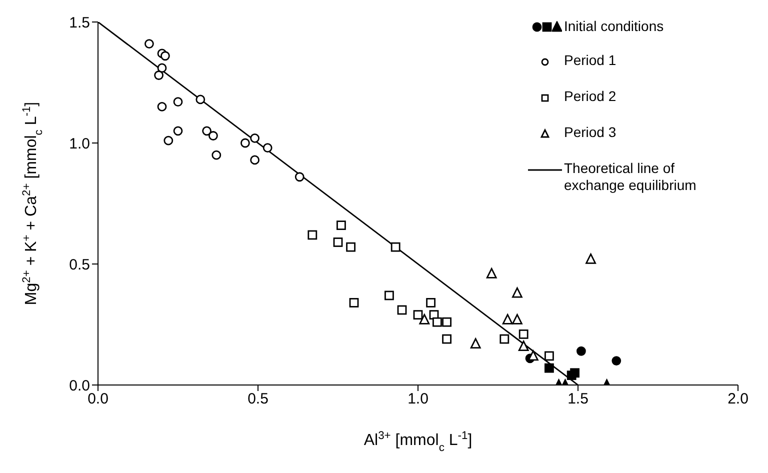 This screenshot has width=768, height=473. What do you see at coordinates (738, 399) in the screenshot?
I see `x-tick-label: 2.0` at bounding box center [738, 399].